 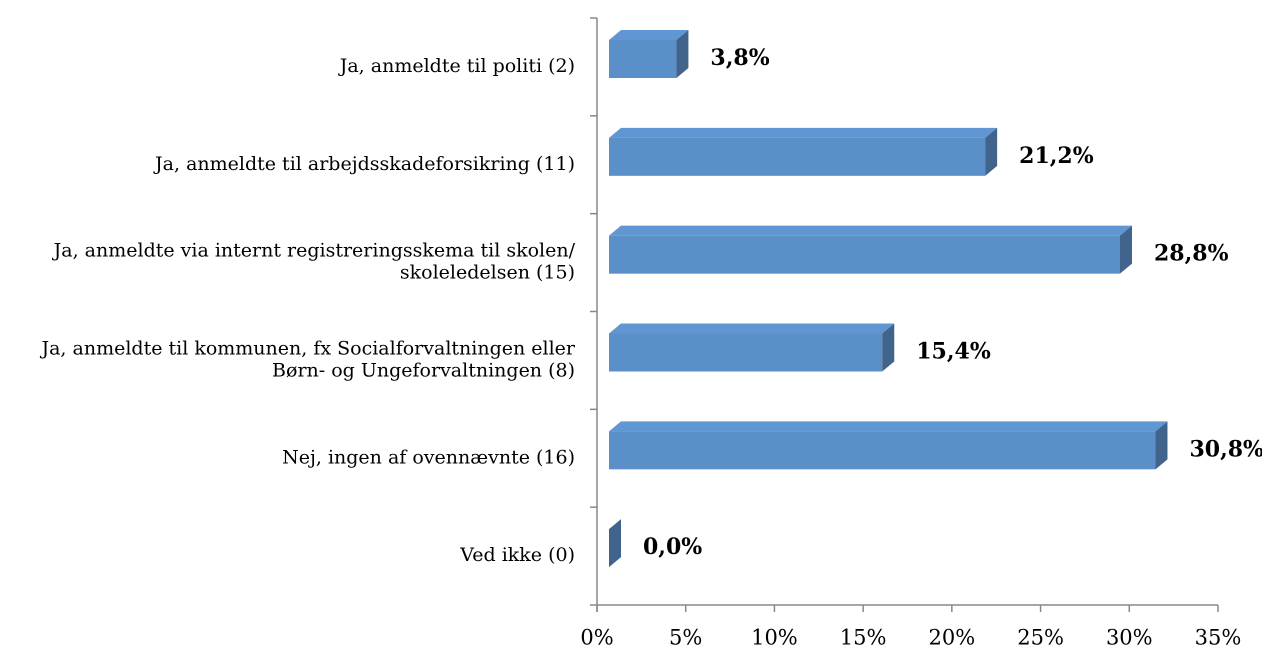 What do you see at coordinates (863, 638) in the screenshot?
I see `x-tick-label: 15%` at bounding box center [863, 638].